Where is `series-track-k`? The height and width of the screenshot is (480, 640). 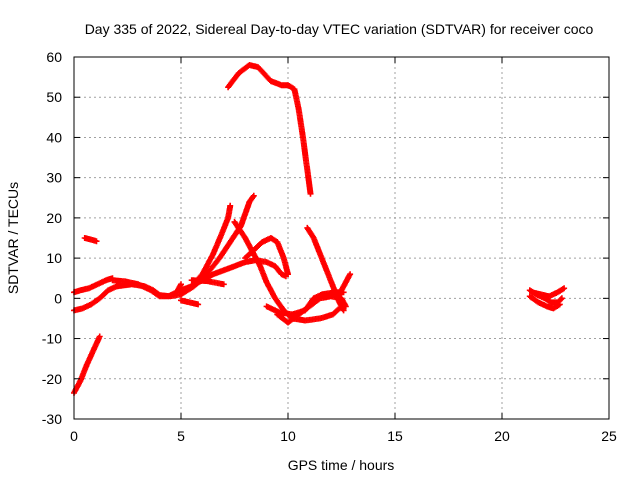
series-track-k is located at coordinates (266, 256).